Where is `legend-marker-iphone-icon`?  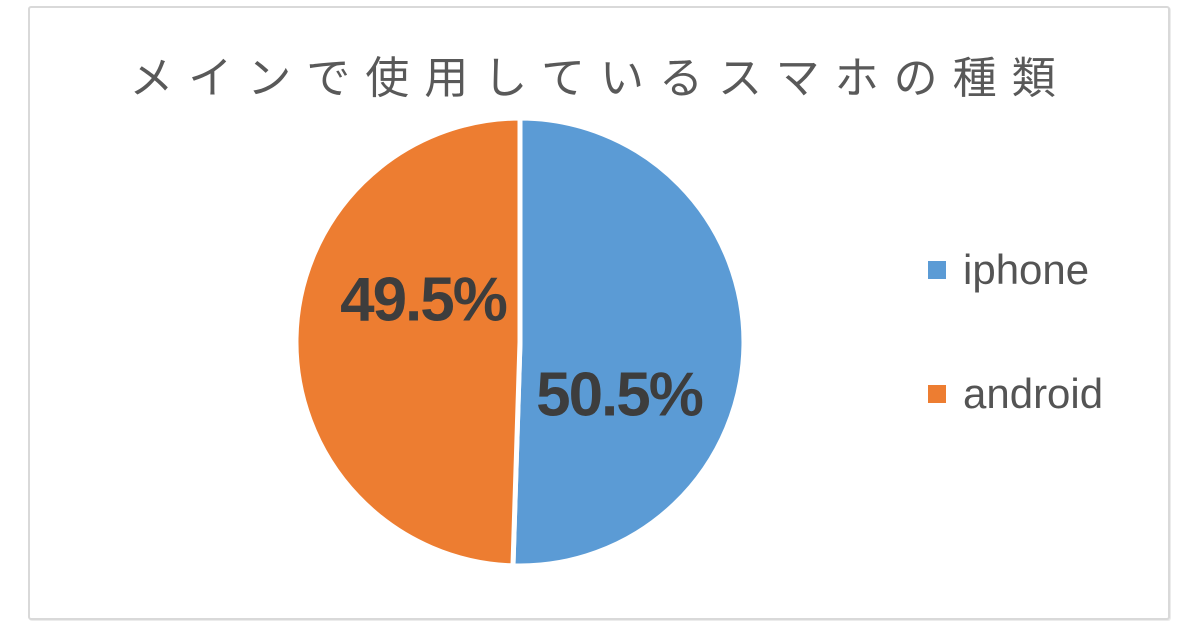
legend-marker-iphone-icon is located at coordinates (937, 270).